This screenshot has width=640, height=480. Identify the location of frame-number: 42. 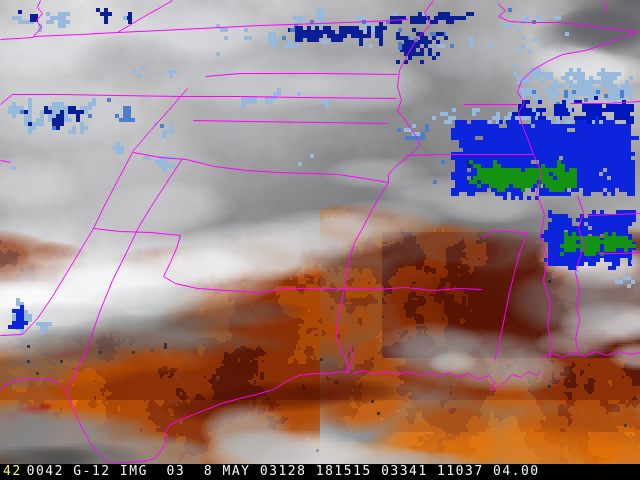
(12, 471).